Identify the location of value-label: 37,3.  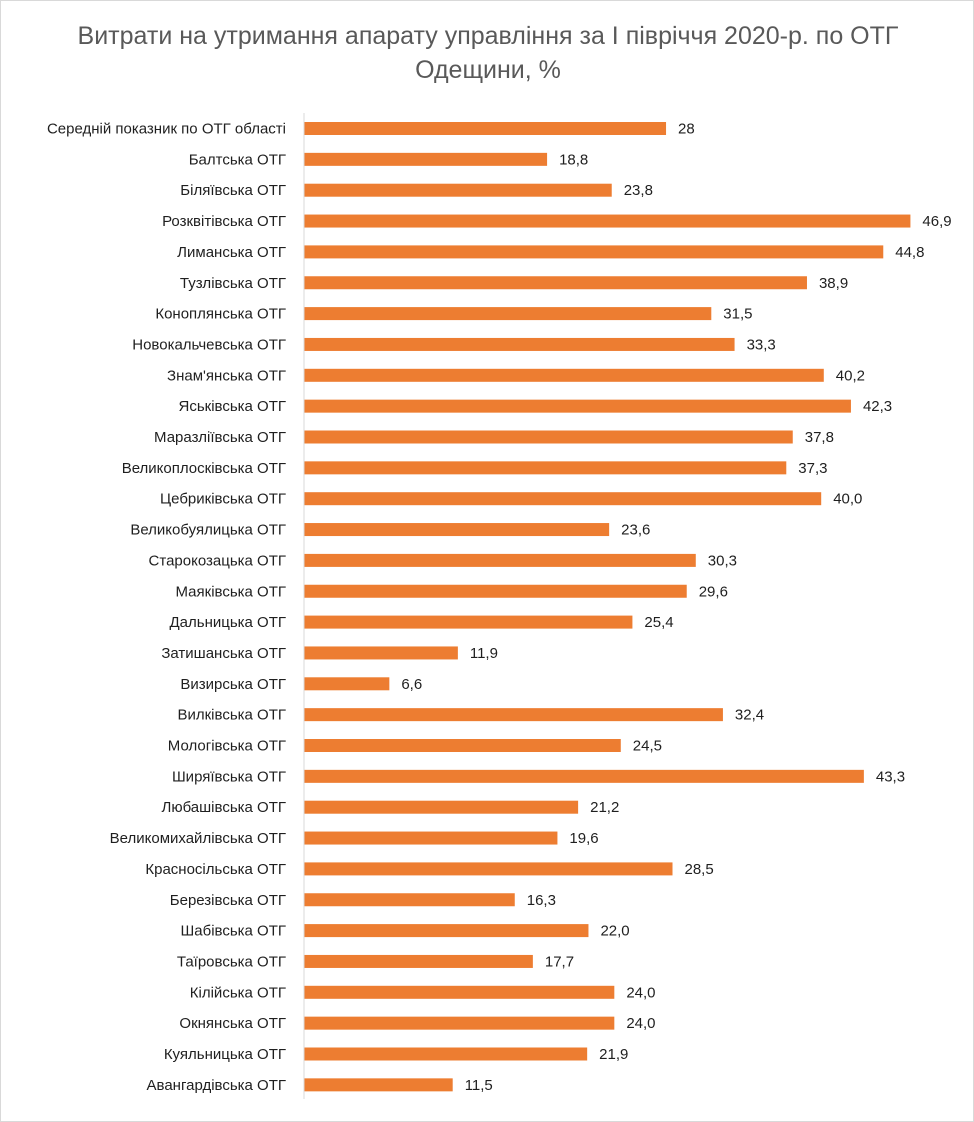
(812, 468).